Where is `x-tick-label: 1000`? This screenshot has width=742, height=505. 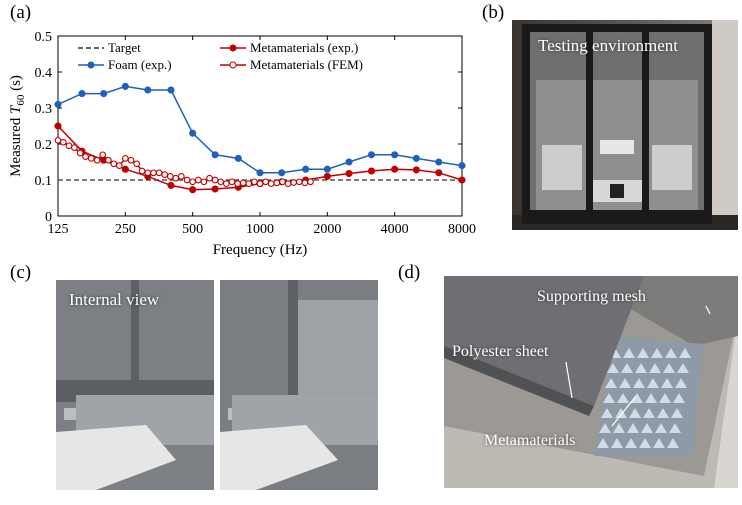
x-tick-label: 1000 is located at coordinates (260, 229).